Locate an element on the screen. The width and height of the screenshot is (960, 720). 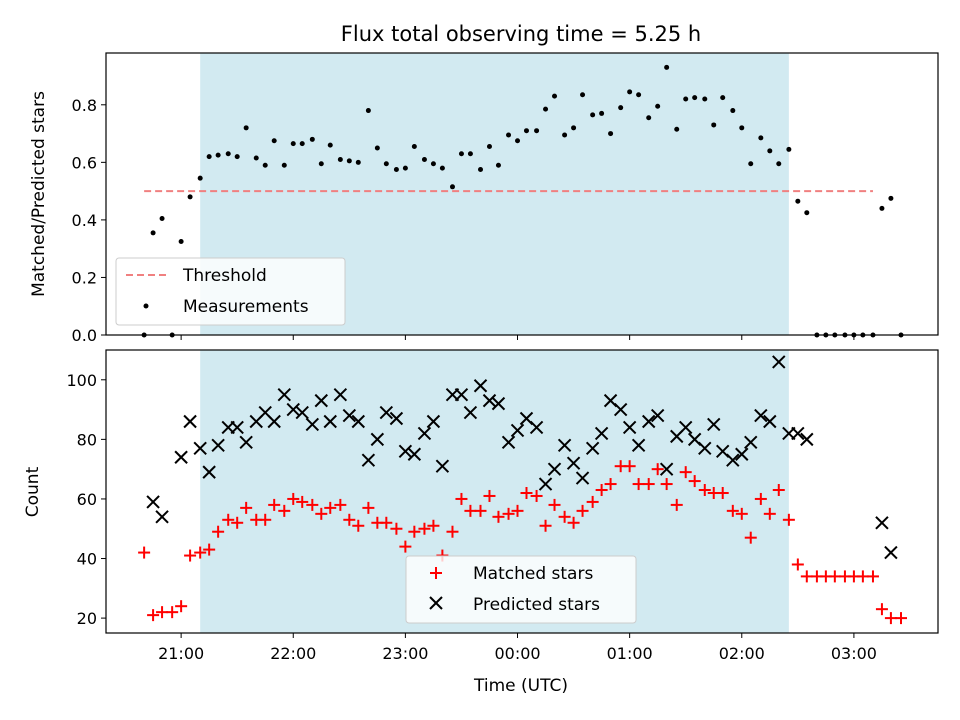
y-tick-label: 0.8 is located at coordinates (84, 105).